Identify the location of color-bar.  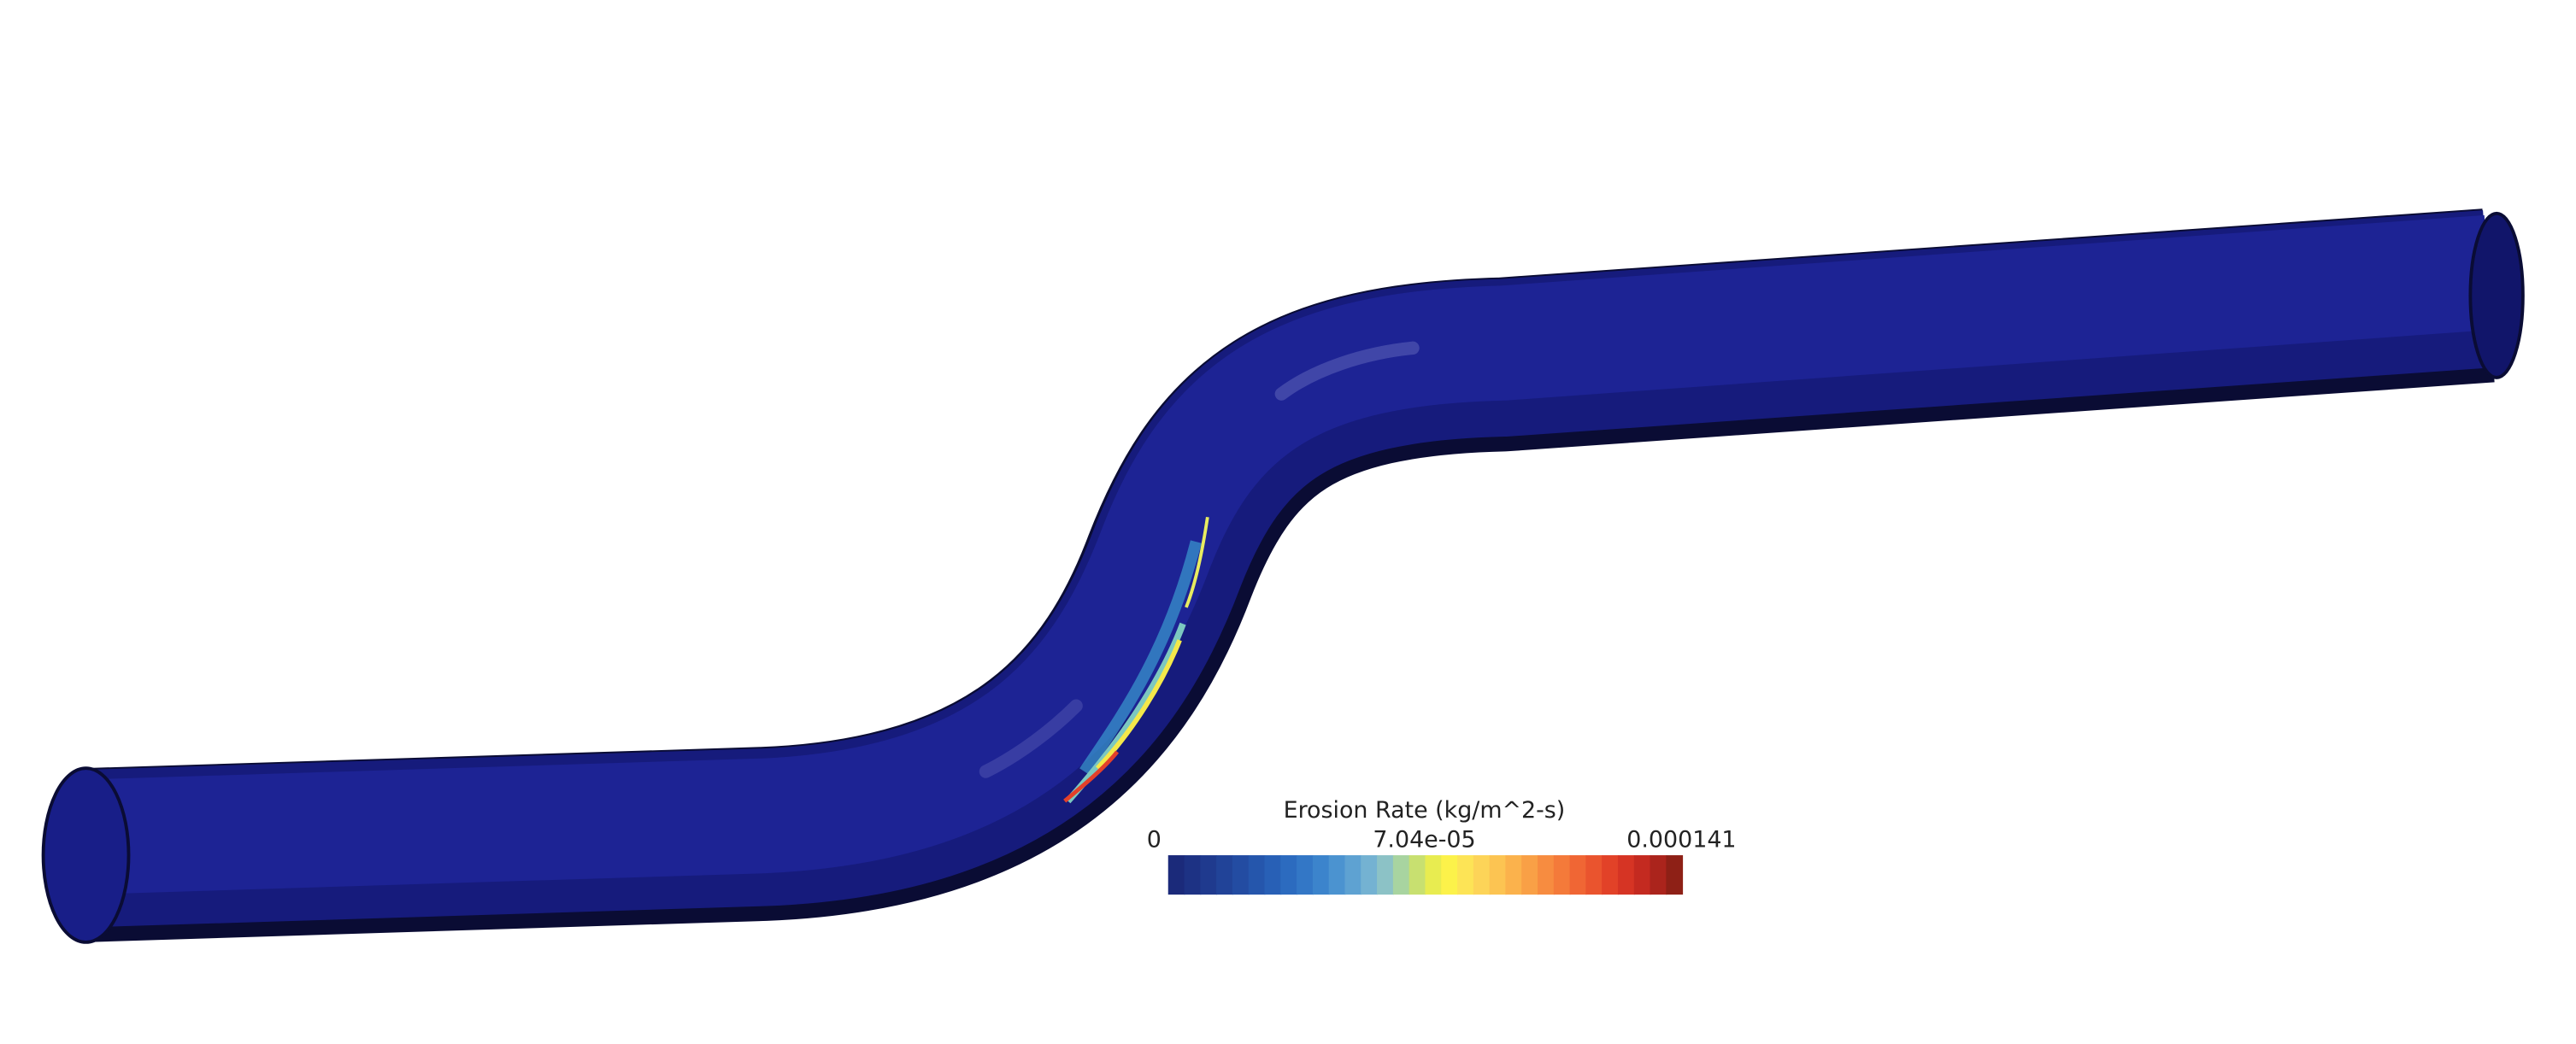
(1425, 875).